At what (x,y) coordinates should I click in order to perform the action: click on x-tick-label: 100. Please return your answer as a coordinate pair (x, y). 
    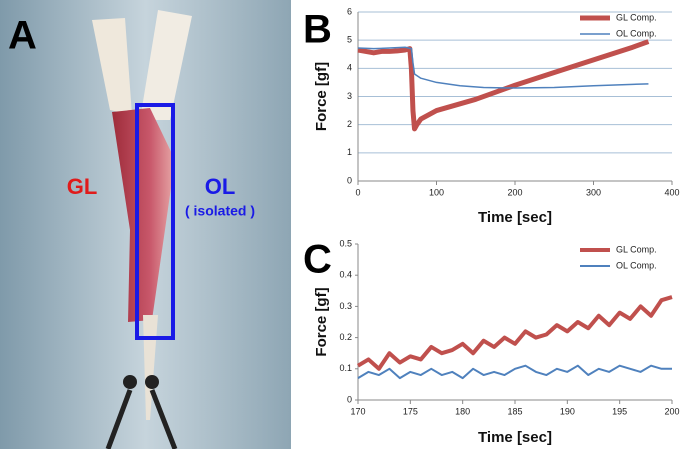
    Looking at the image, I should click on (436, 192).